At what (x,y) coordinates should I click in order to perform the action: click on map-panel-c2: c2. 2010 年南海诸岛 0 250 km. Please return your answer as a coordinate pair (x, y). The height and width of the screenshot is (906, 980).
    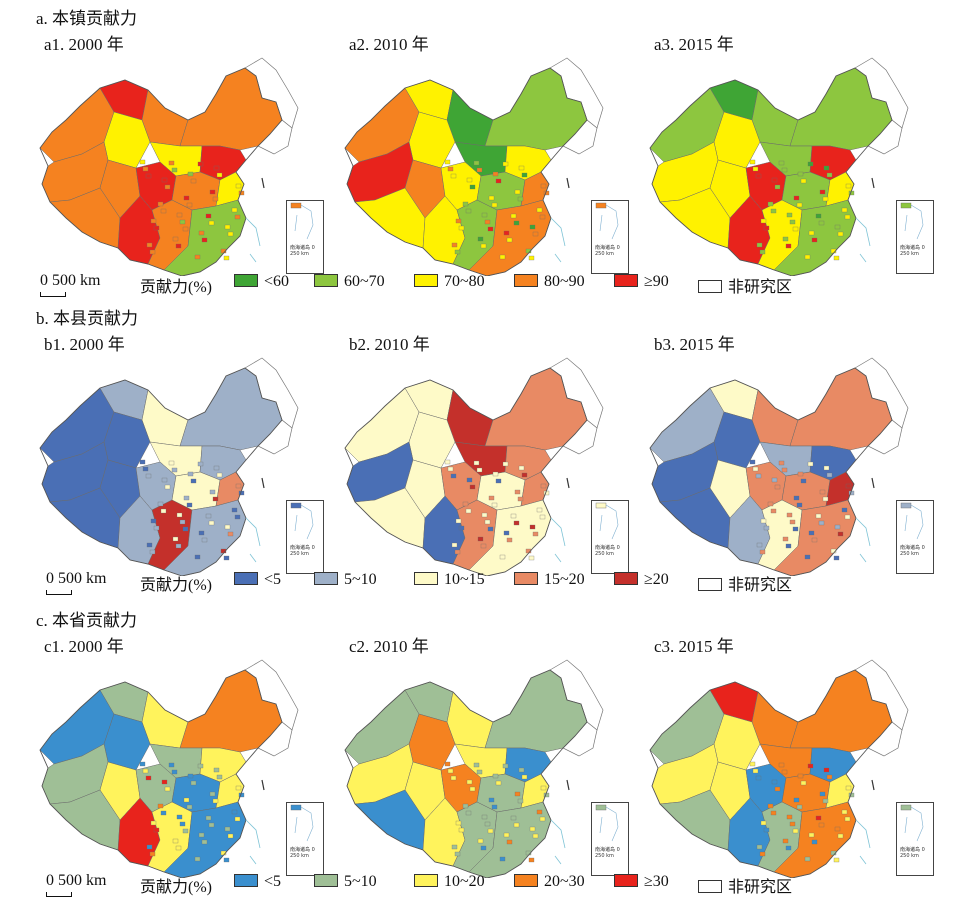
    Looking at the image, I should click on (485, 757).